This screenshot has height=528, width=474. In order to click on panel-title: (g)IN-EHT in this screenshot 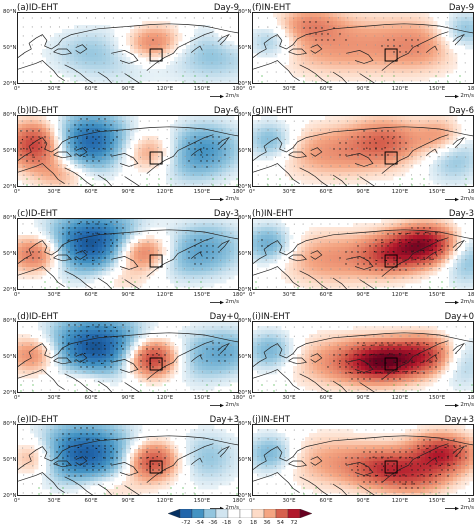, I will do `click(272, 111)`.